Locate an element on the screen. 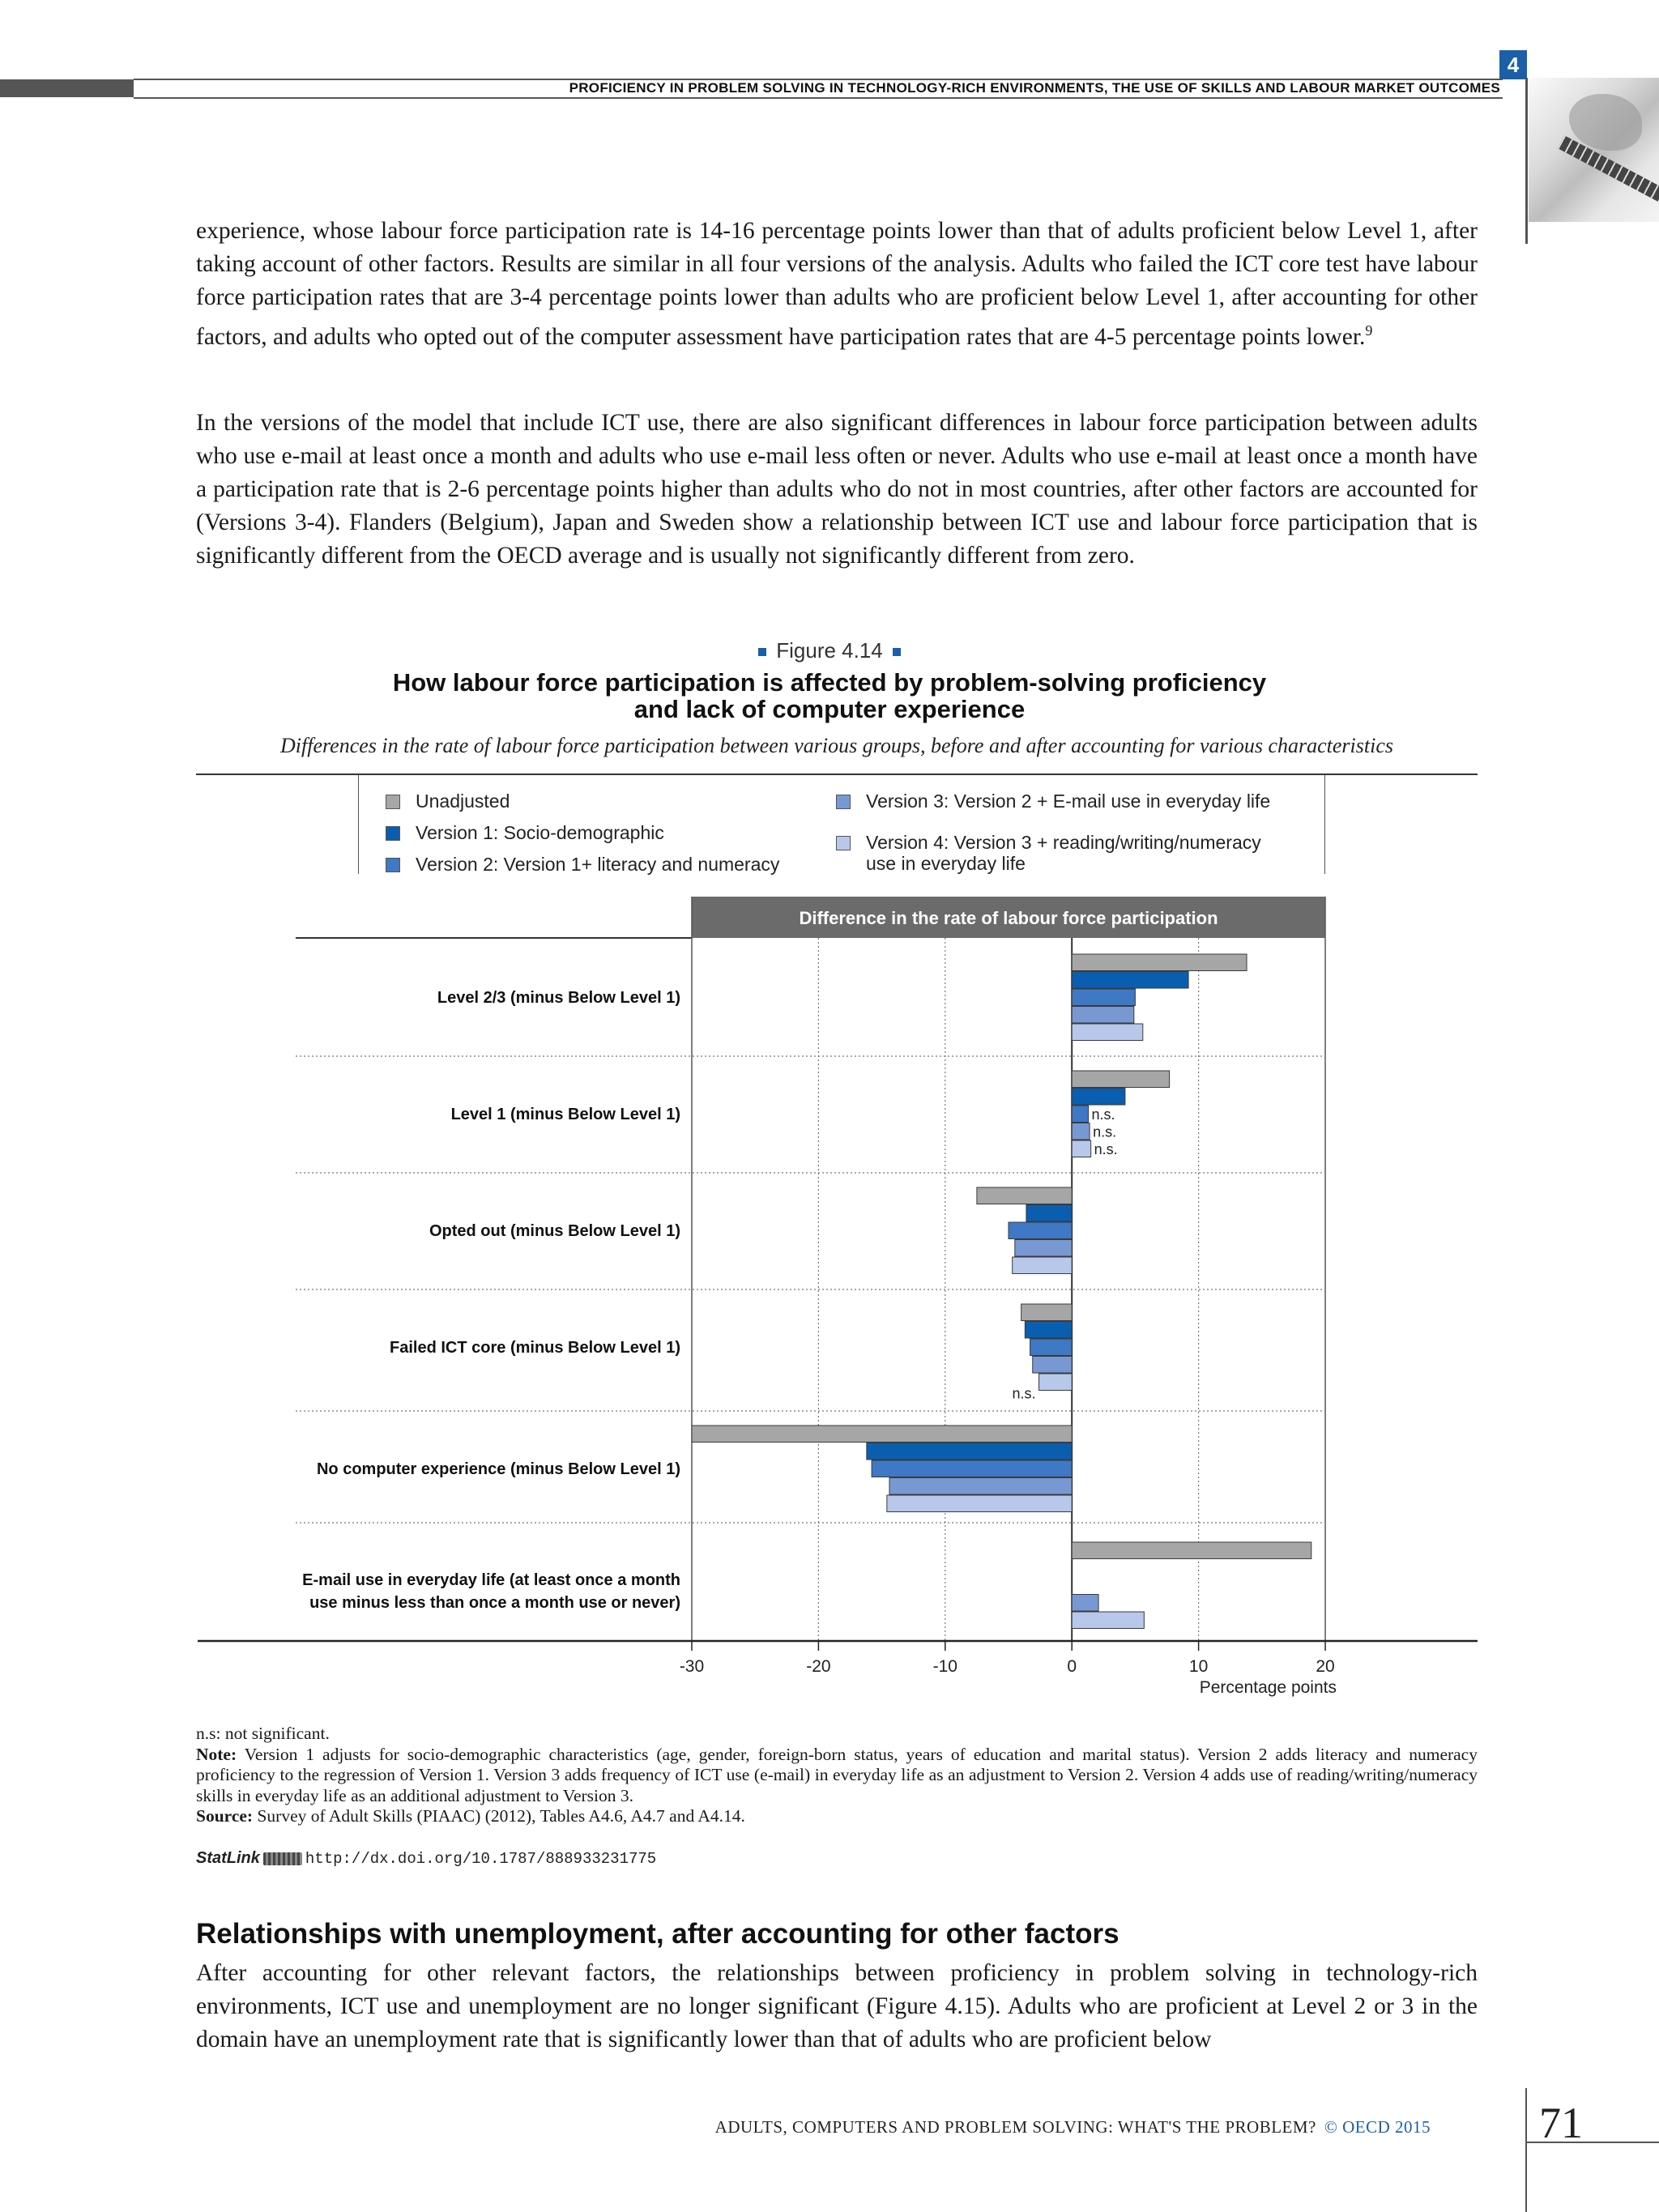 The image size is (1659, 2212). x-tick-label: -20 is located at coordinates (818, 1666).